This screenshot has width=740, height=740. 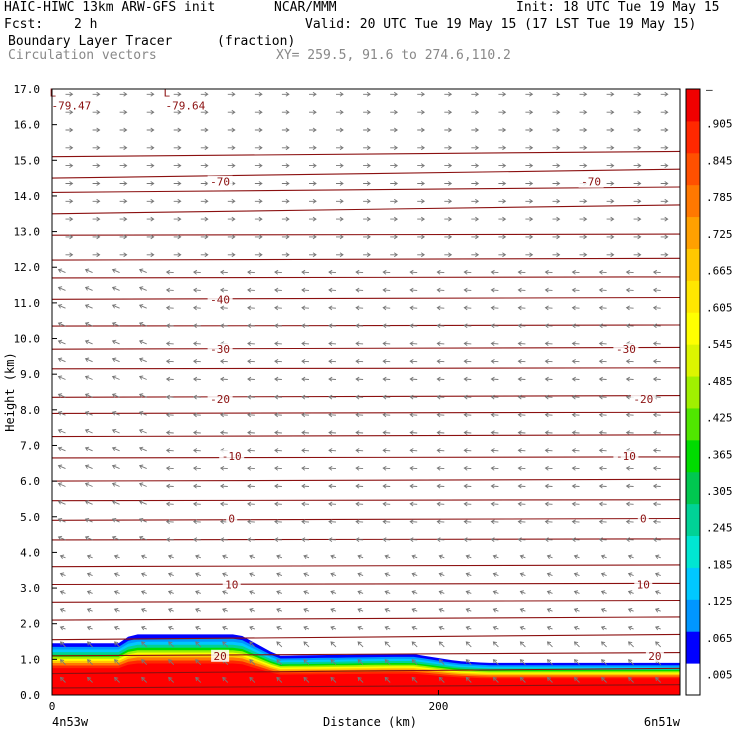 I want to click on contour-label: 10, so click(x=231, y=584).